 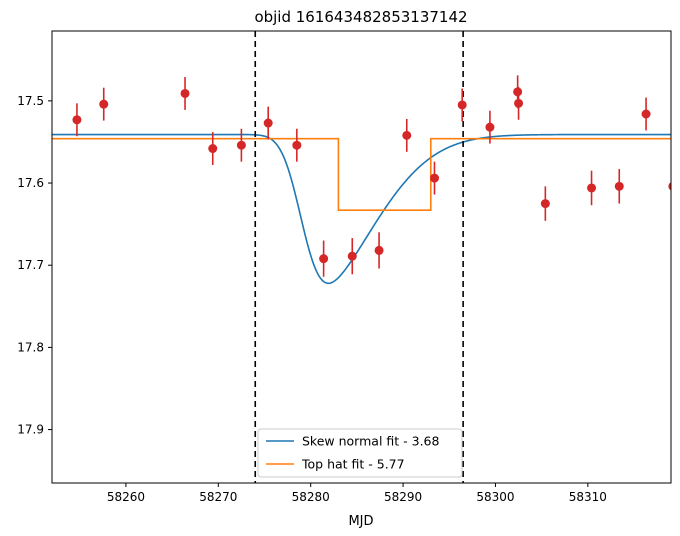 I want to click on legend-entry-1: Skew normal fit - 3.68, so click(x=370, y=441).